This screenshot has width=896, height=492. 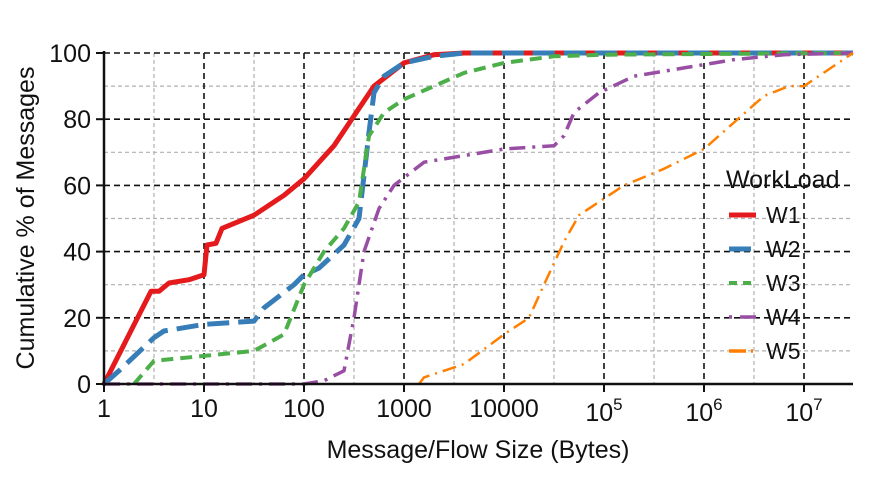 I want to click on legend-label: W1, so click(x=783, y=215).